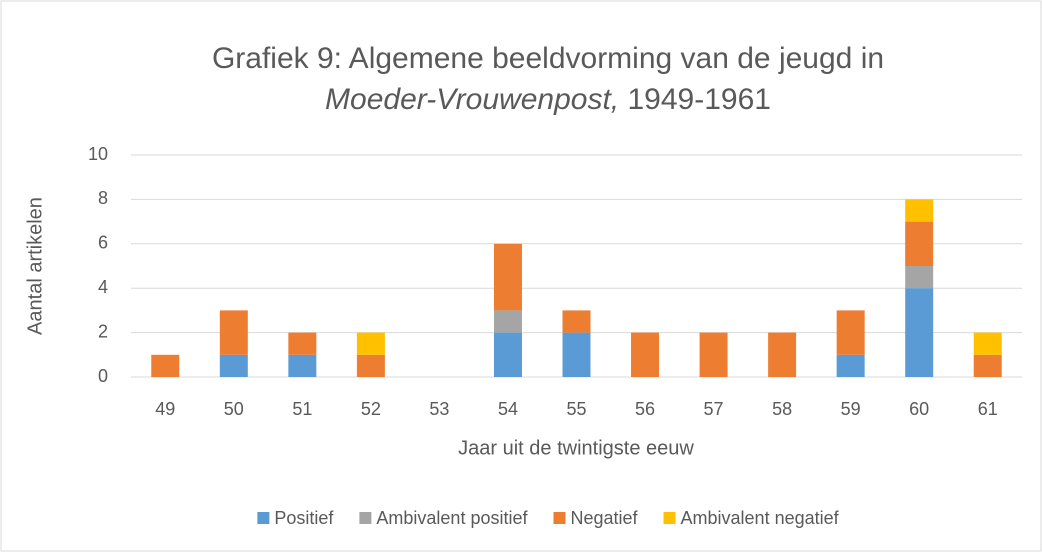  I want to click on x-tick-label: 61, so click(988, 409).